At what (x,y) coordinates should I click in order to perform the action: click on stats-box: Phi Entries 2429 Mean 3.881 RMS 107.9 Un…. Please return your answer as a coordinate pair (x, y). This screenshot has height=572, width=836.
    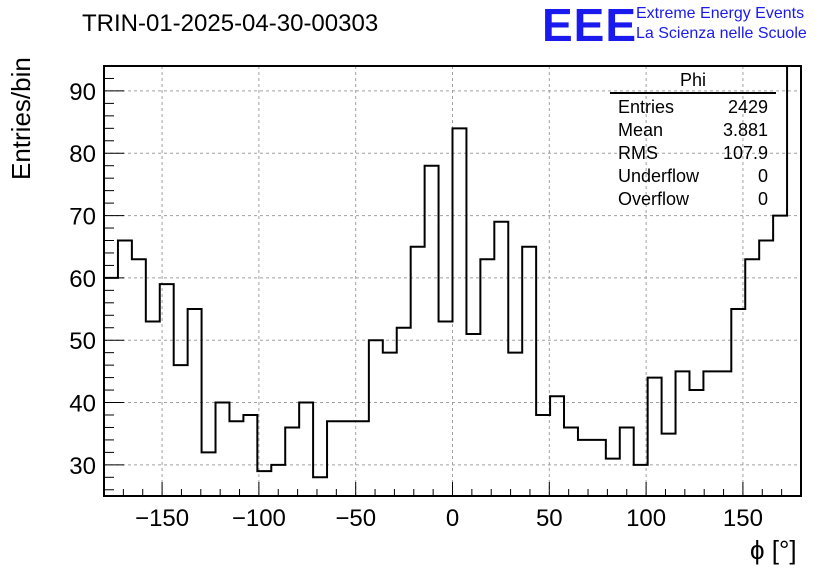
    Looking at the image, I should click on (693, 140).